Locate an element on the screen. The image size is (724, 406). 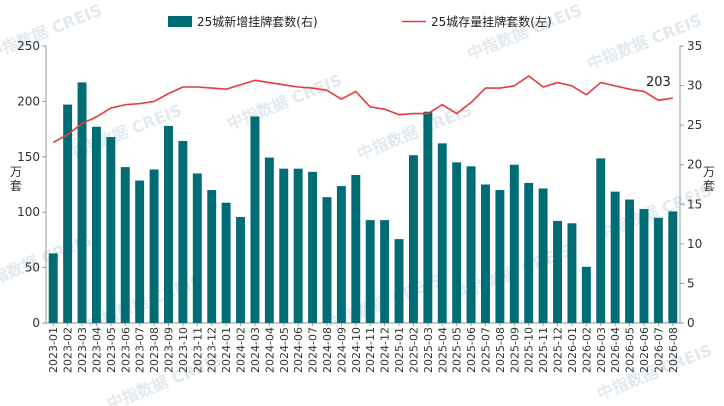
right-tick-label: 20 is located at coordinates (694, 165).